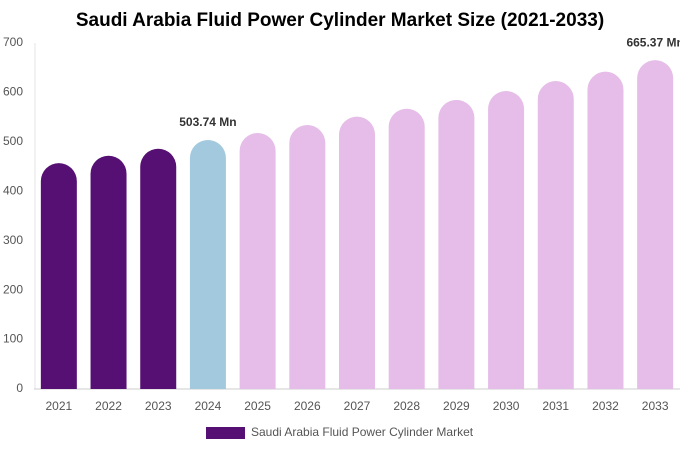 The height and width of the screenshot is (450, 680). Describe the element at coordinates (19, 388) in the screenshot. I see `y-tick-label: 0` at that location.